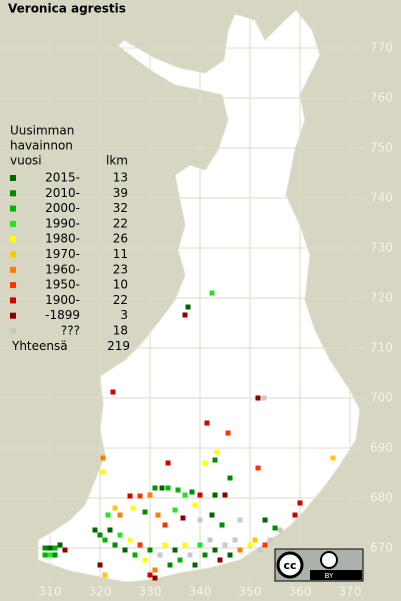 This screenshot has height=601, width=401. Describe the element at coordinates (250, 592) in the screenshot. I see `x-tick-label: 350` at that location.